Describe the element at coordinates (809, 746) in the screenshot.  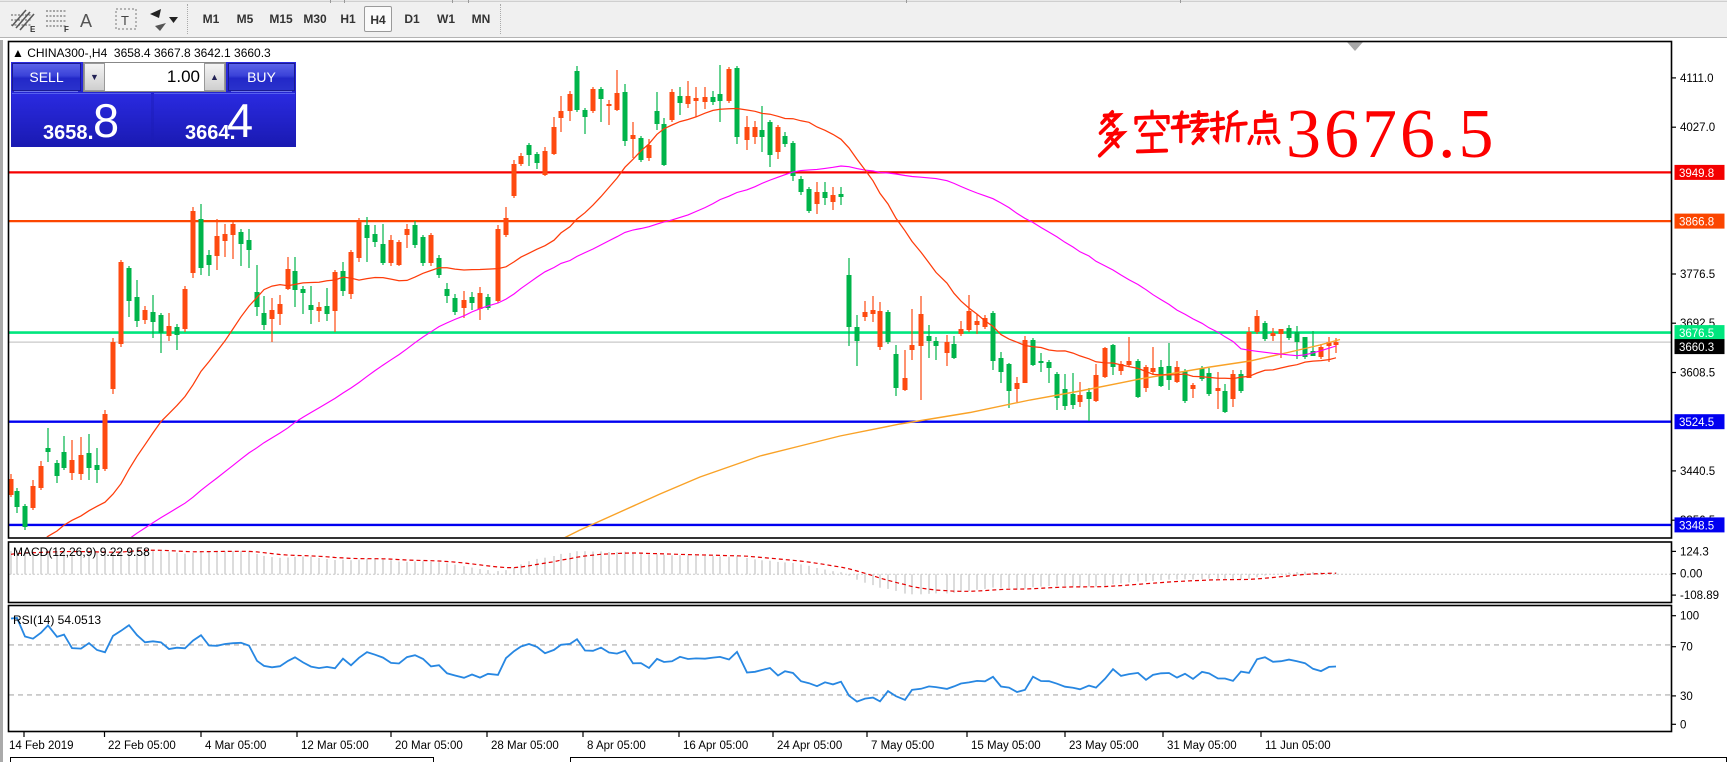
I see `svg-text: 24 Apr 05:00` at that location.